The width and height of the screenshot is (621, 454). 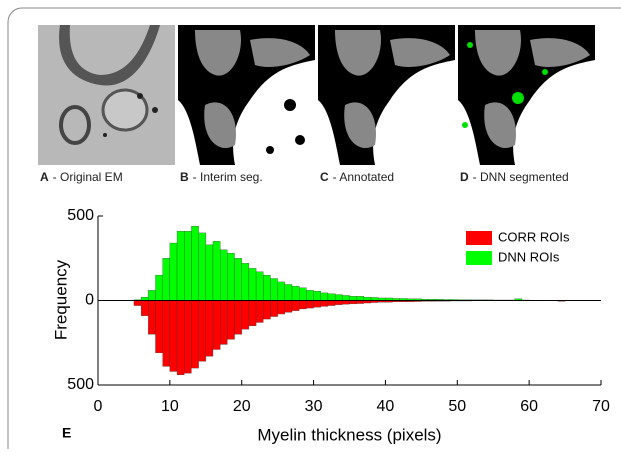 What do you see at coordinates (529, 256) in the screenshot?
I see `legend-label: DNN ROIs` at bounding box center [529, 256].